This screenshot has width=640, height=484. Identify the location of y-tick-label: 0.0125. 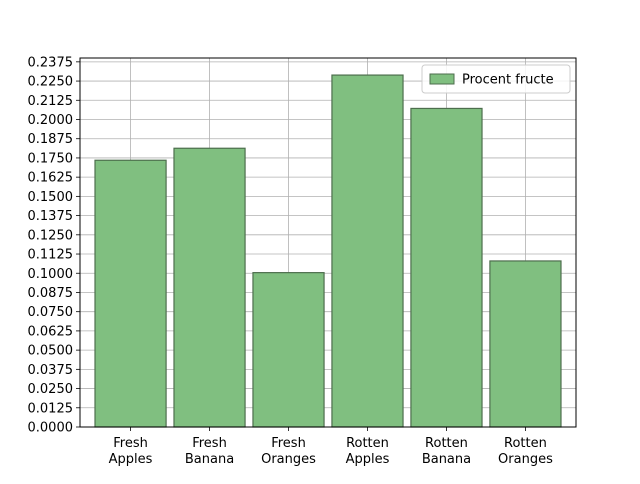
(51, 408).